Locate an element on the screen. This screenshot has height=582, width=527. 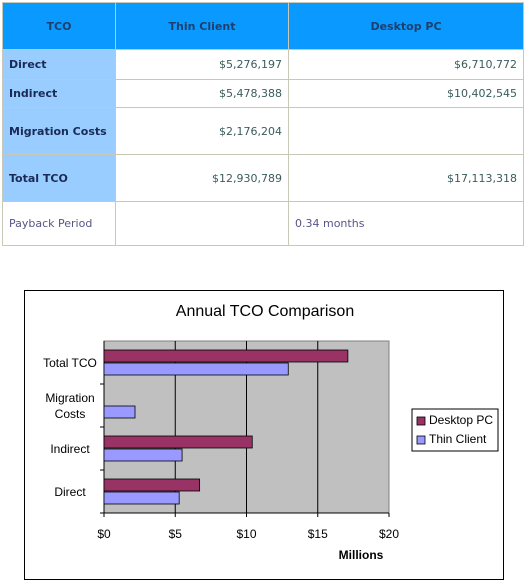
y-tick-label: Direct is located at coordinates (64, 491).